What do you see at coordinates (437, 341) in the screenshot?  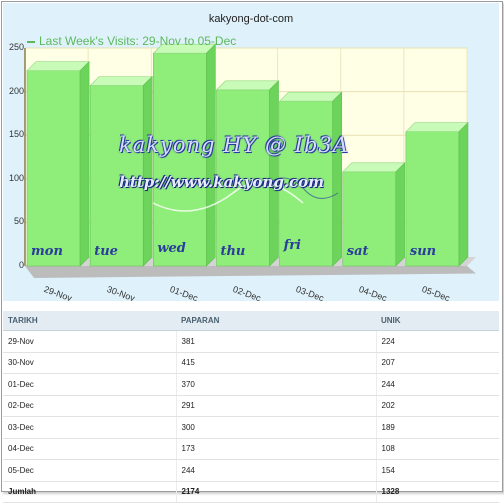 I see `cell-unik: 224` at bounding box center [437, 341].